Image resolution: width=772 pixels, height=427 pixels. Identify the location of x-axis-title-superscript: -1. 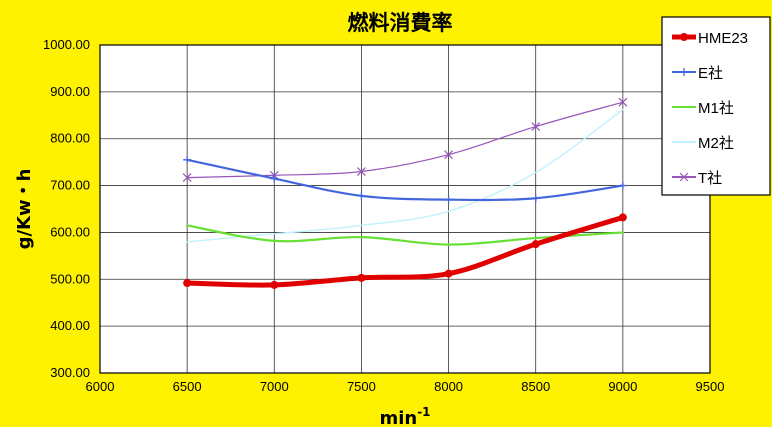
(423, 412).